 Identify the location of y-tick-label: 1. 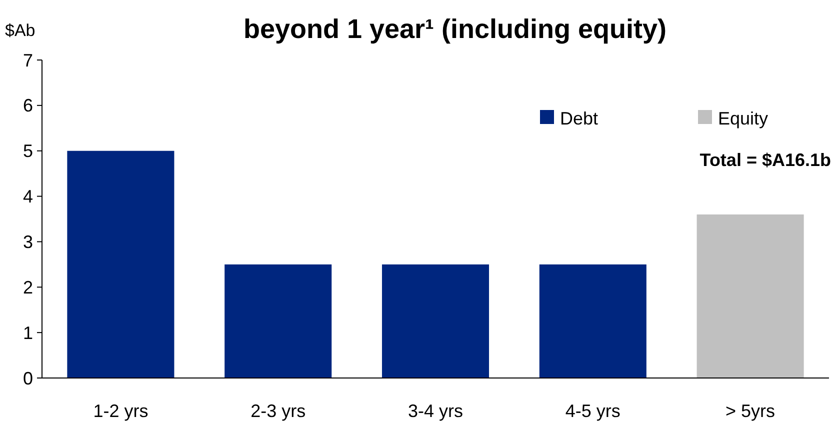
(27, 332).